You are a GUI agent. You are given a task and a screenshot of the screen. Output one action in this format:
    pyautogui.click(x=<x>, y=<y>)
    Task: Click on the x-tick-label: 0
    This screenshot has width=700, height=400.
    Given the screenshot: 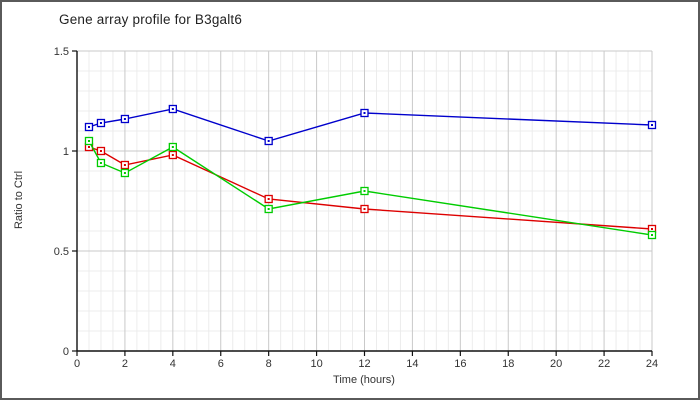 What is the action you would take?
    pyautogui.click(x=77, y=364)
    